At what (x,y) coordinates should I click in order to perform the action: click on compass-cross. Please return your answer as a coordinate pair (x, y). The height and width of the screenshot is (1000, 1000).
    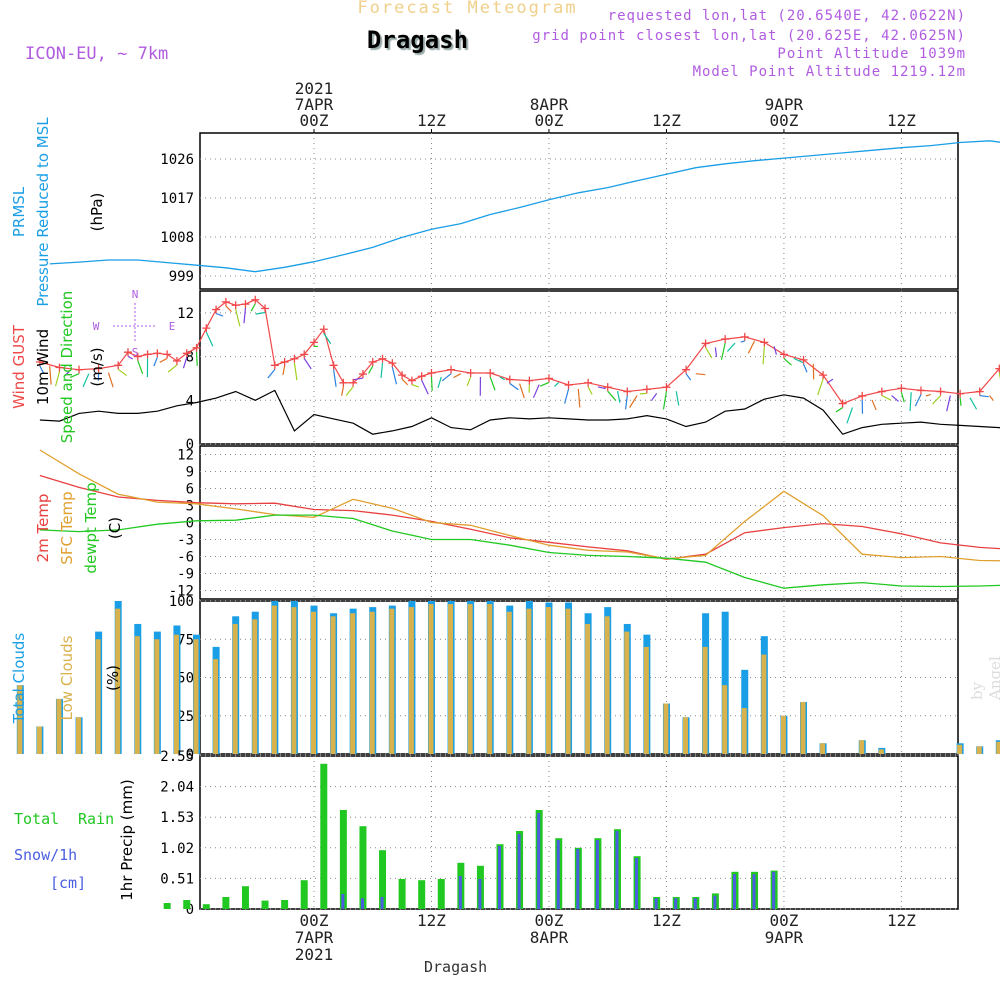
    Looking at the image, I should click on (135, 323).